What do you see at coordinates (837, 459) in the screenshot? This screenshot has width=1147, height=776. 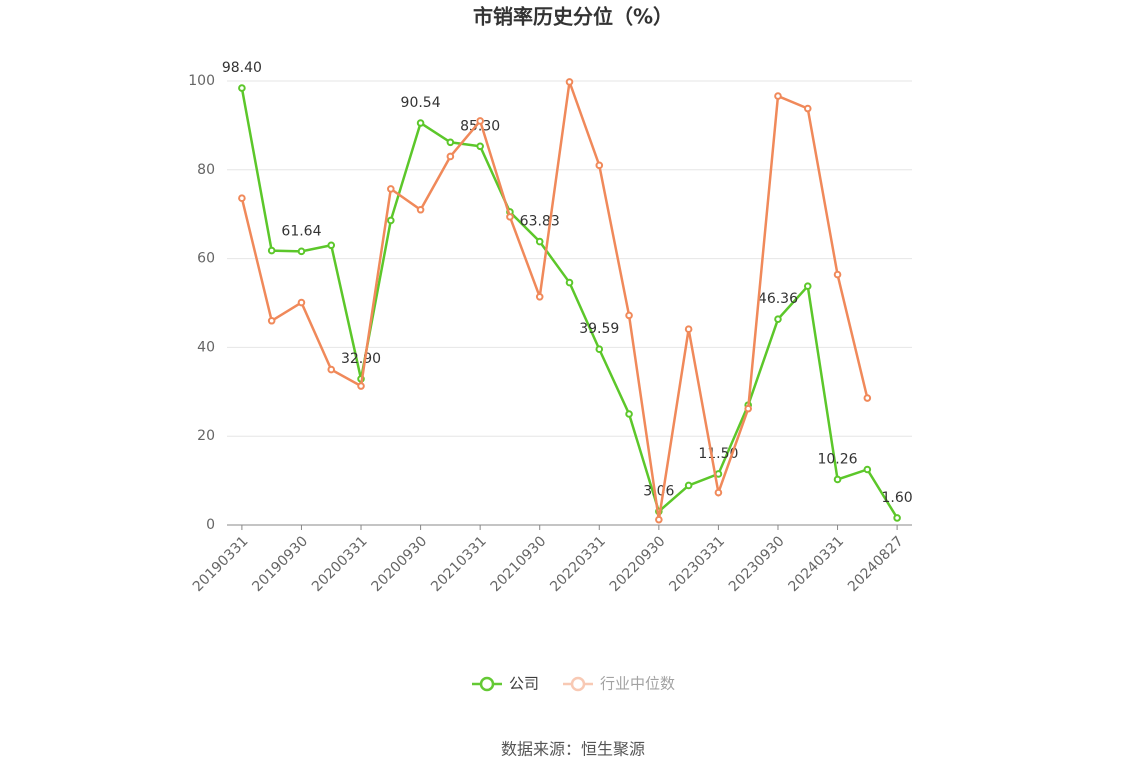 I see `data-label: 10.26` at bounding box center [837, 459].